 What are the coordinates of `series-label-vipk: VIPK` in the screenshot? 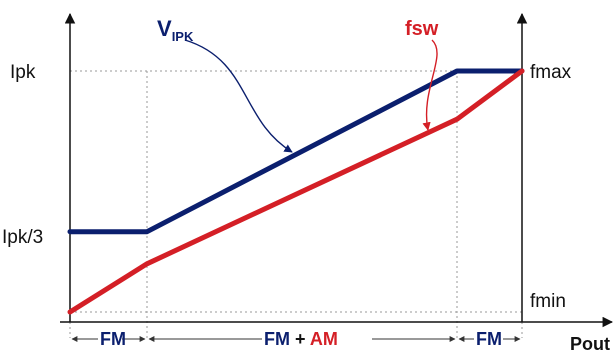 It's located at (175, 30).